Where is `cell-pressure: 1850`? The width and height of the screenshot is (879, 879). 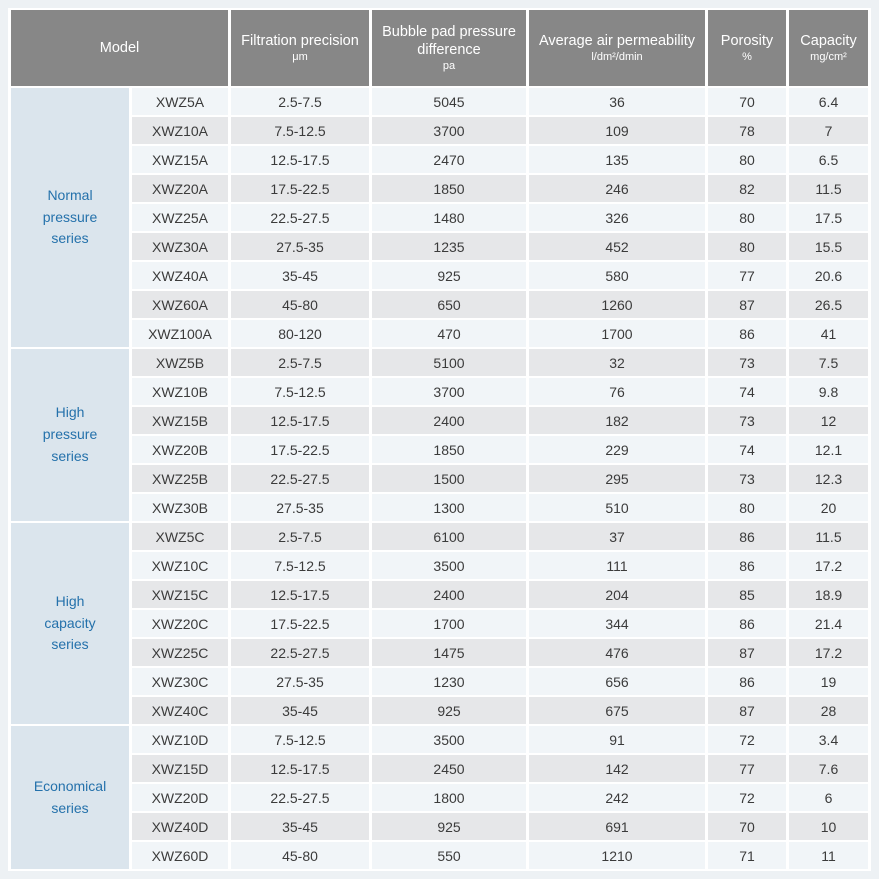 cell-pressure: 1850 is located at coordinates (449, 449).